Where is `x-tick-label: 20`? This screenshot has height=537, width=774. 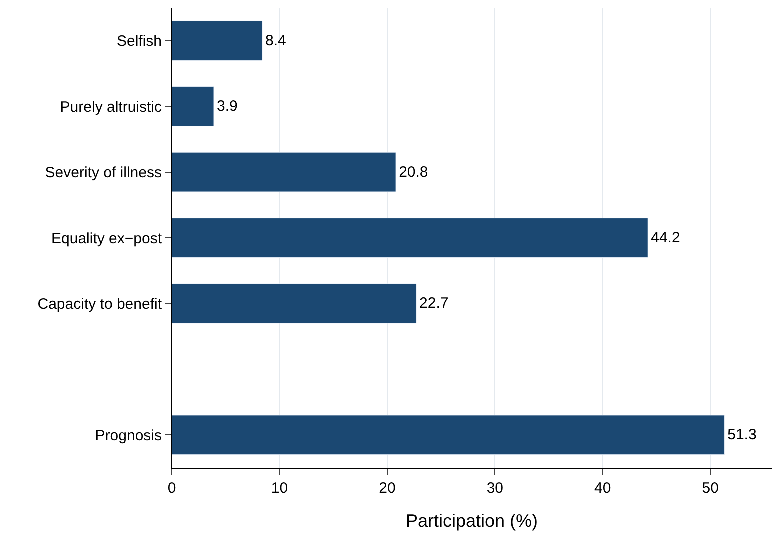
x-tick-label: 20 is located at coordinates (387, 488).